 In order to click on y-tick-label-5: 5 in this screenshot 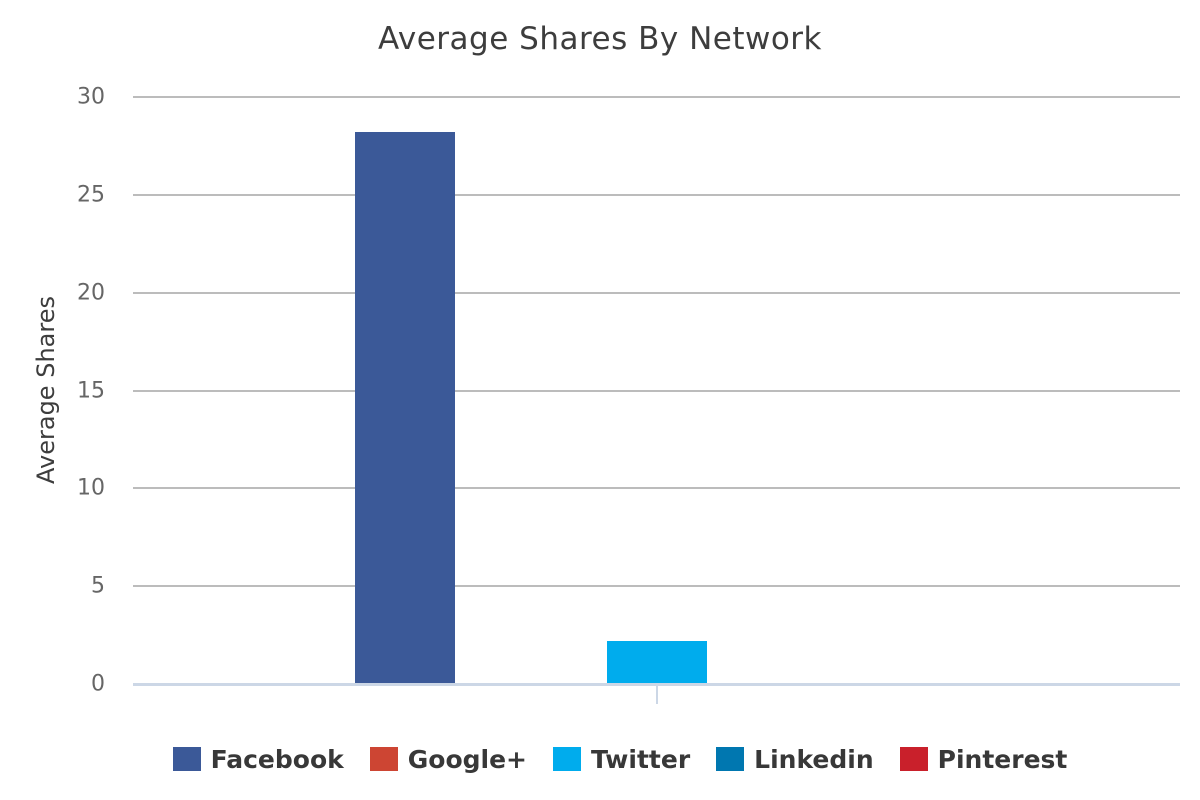, I will do `click(98, 586)`.